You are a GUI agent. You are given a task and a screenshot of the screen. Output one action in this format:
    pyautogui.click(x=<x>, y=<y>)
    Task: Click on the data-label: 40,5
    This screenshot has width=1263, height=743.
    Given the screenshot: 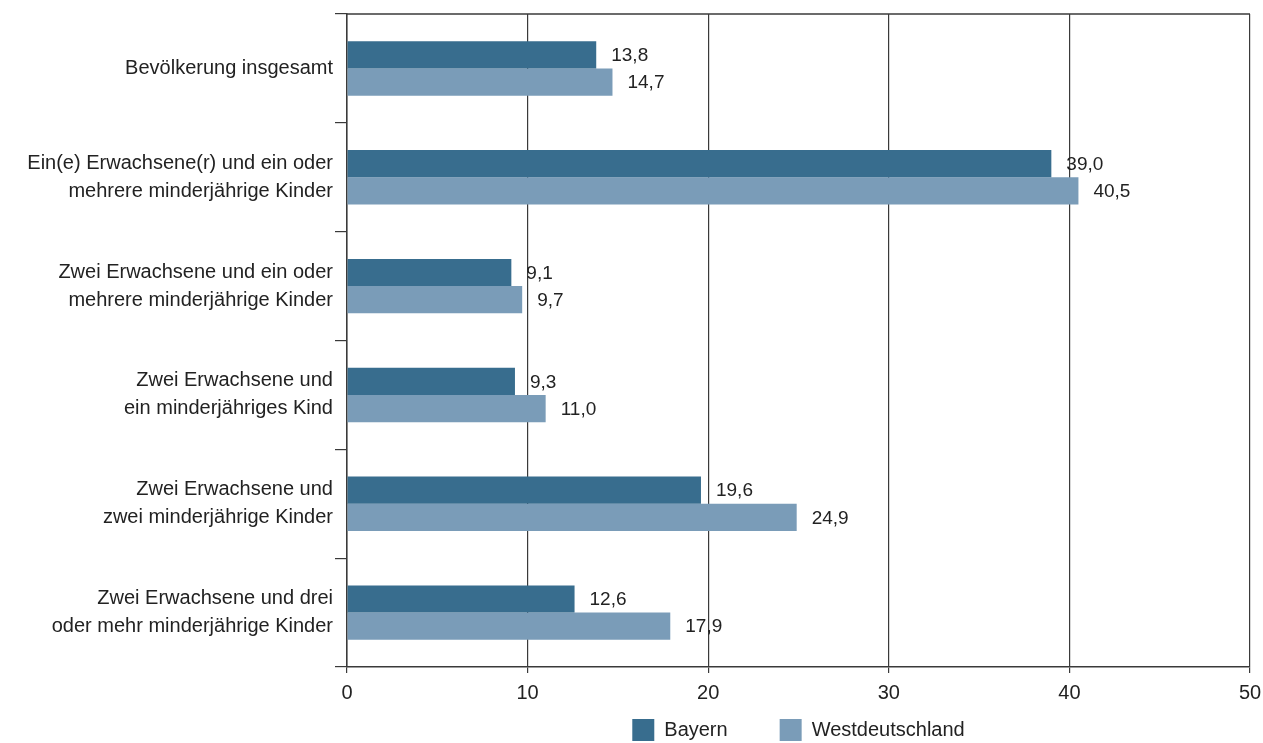 What is the action you would take?
    pyautogui.click(x=1112, y=191)
    